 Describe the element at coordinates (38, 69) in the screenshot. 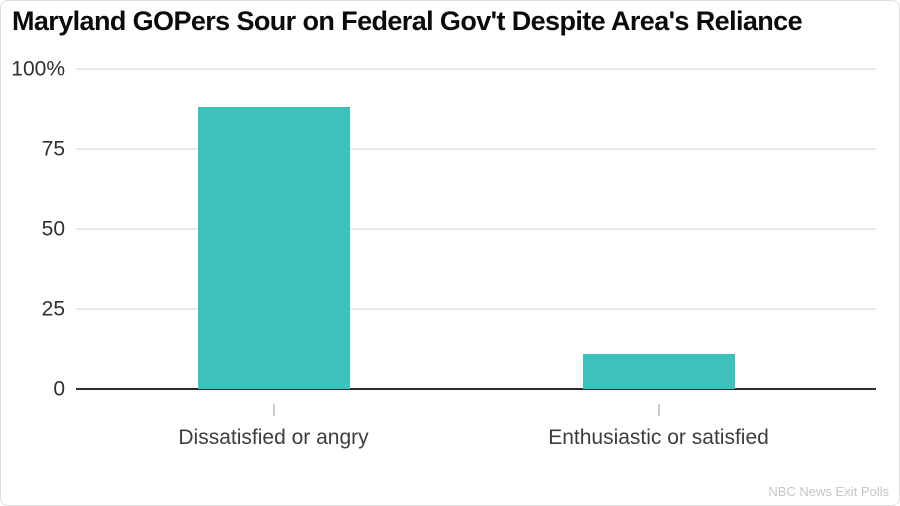

I see `y-tick-label-100: 100%` at that location.